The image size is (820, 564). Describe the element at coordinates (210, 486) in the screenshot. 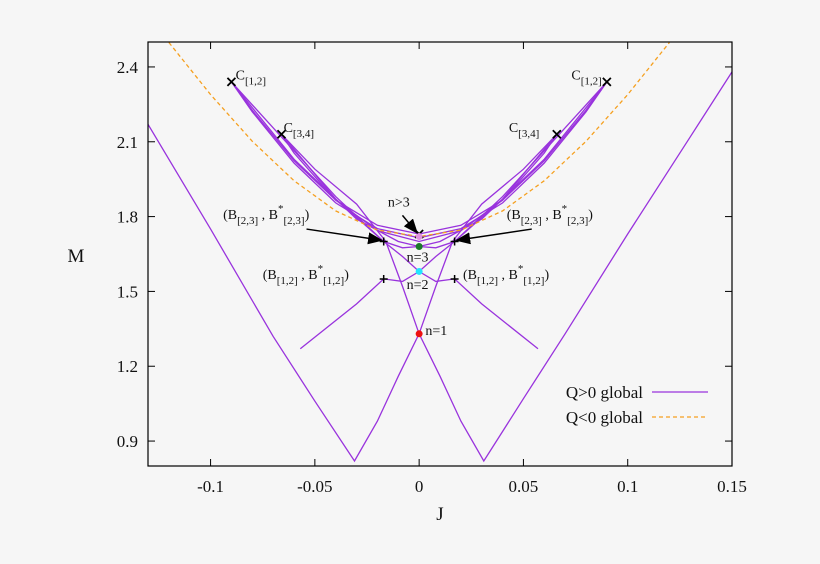

I see `x-tick-label: -0.1` at that location.